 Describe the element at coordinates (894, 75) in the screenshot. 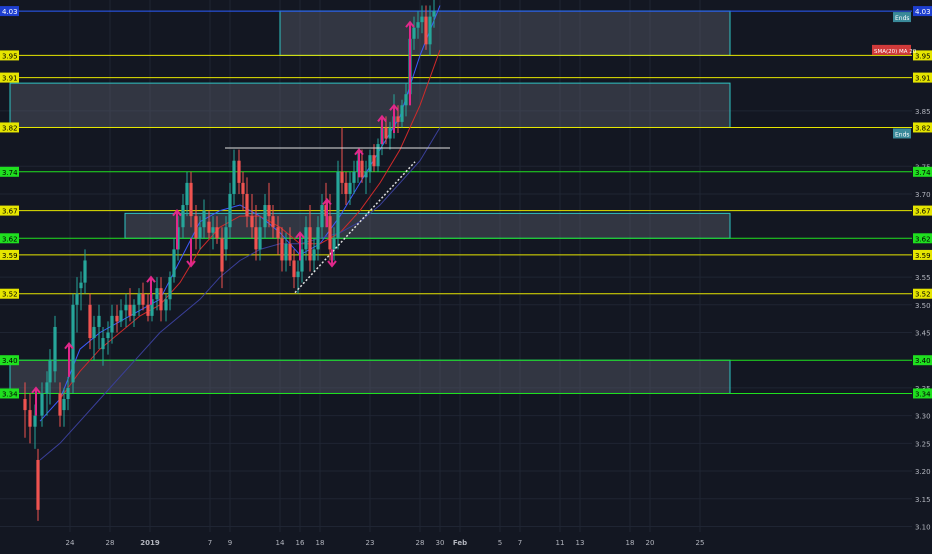

I see `tags-layer: Ends Ends SMA(20) MA 20` at that location.